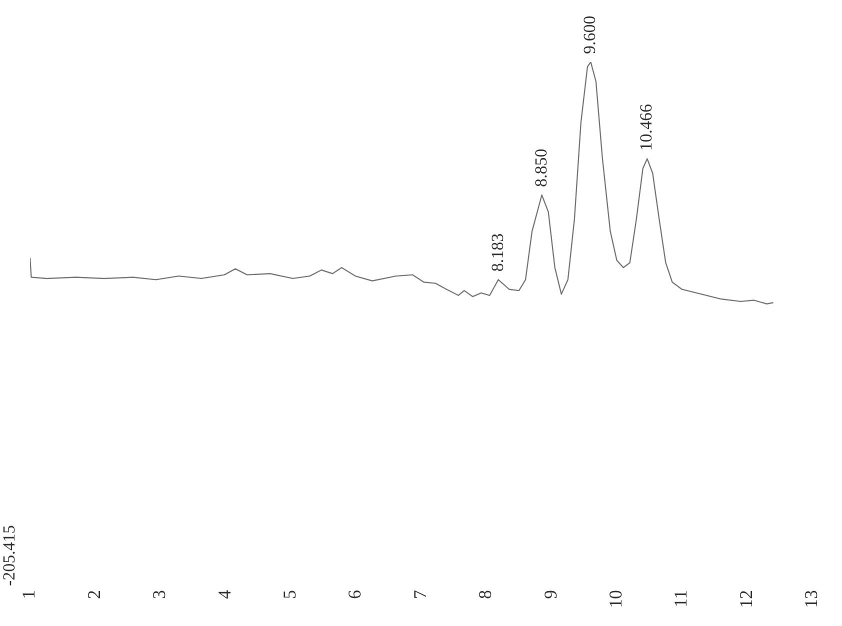  What do you see at coordinates (550, 594) in the screenshot?
I see `x-tick-label: 9` at bounding box center [550, 594].